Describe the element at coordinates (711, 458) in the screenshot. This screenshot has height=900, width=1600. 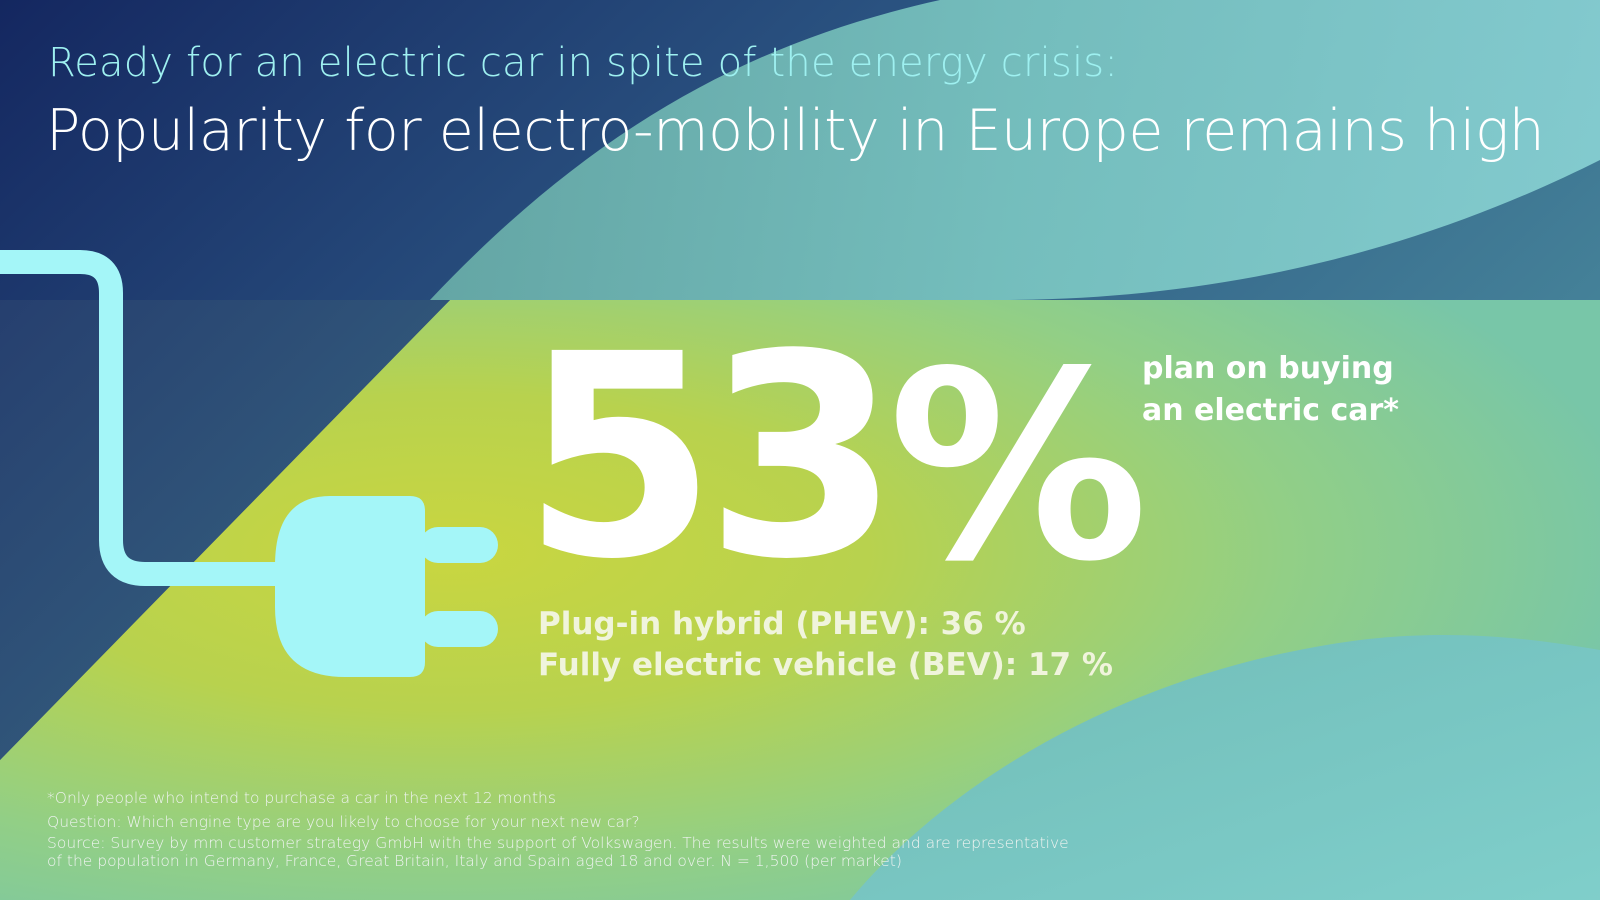
I see `stat-value: 53` at that location.